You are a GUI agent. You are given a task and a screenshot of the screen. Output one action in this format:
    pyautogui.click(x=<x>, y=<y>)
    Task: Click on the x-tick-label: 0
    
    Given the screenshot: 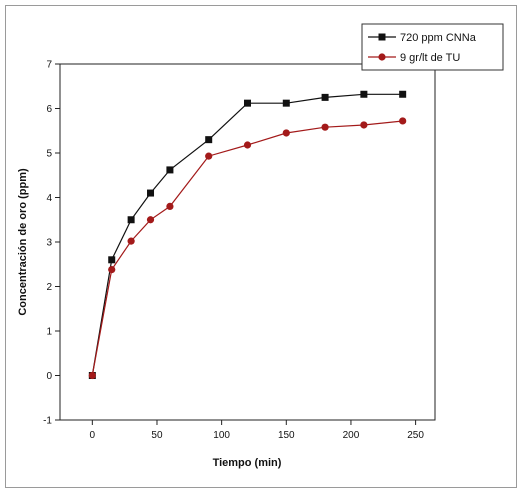 What is the action you would take?
    pyautogui.click(x=93, y=435)
    